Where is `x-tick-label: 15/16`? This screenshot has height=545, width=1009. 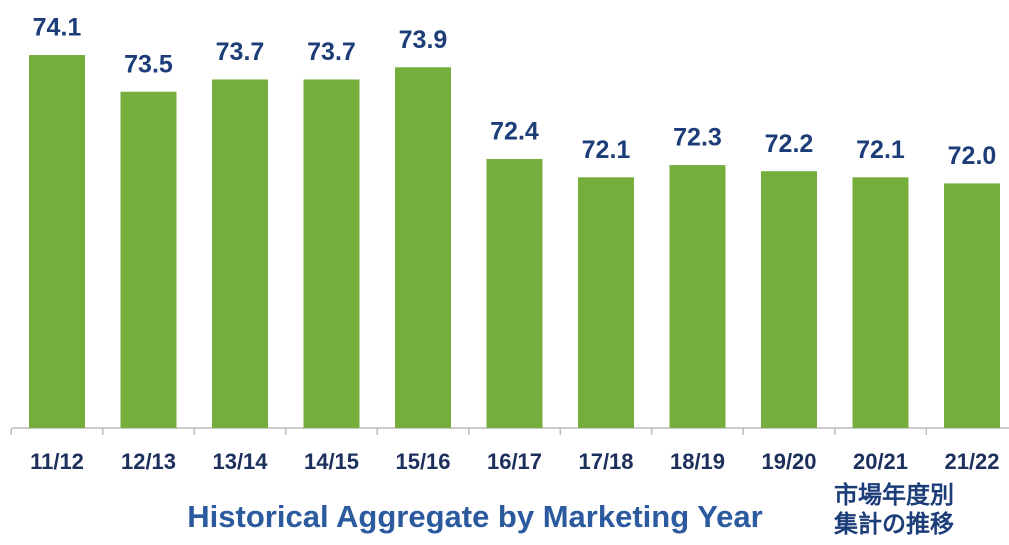 x-tick-label: 15/16 is located at coordinates (422, 461).